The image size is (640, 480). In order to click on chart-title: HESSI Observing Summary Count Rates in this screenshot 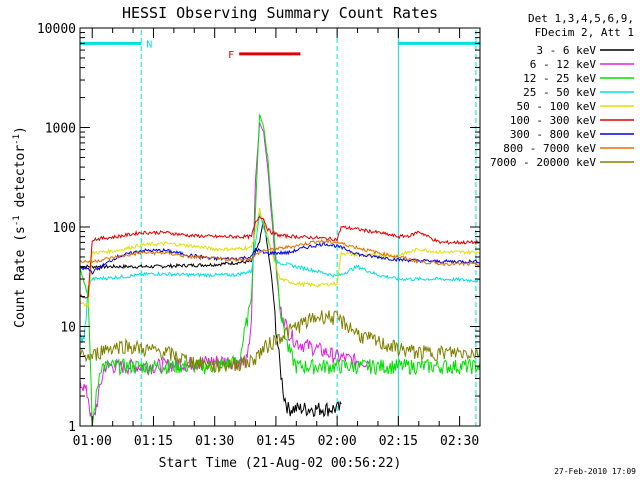, I will do `click(280, 13)`.